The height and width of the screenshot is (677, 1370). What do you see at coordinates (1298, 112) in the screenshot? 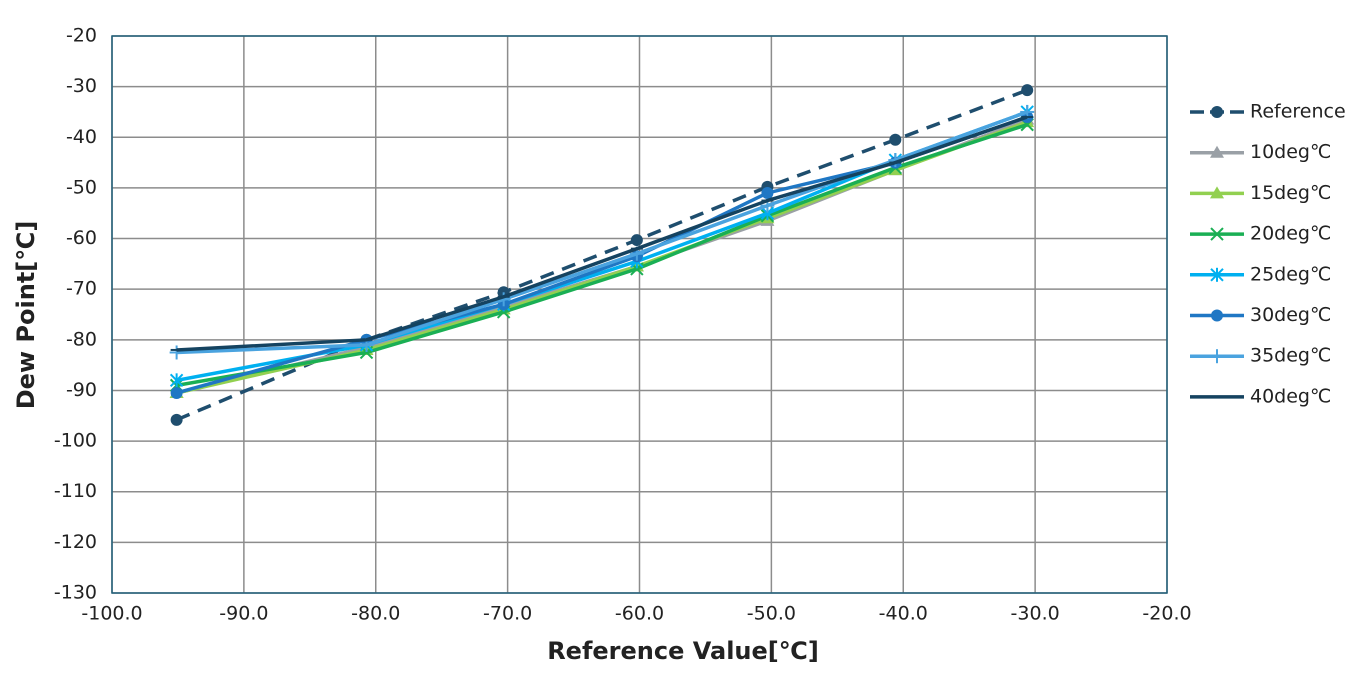
I see `legend-label: Reference` at bounding box center [1298, 112].